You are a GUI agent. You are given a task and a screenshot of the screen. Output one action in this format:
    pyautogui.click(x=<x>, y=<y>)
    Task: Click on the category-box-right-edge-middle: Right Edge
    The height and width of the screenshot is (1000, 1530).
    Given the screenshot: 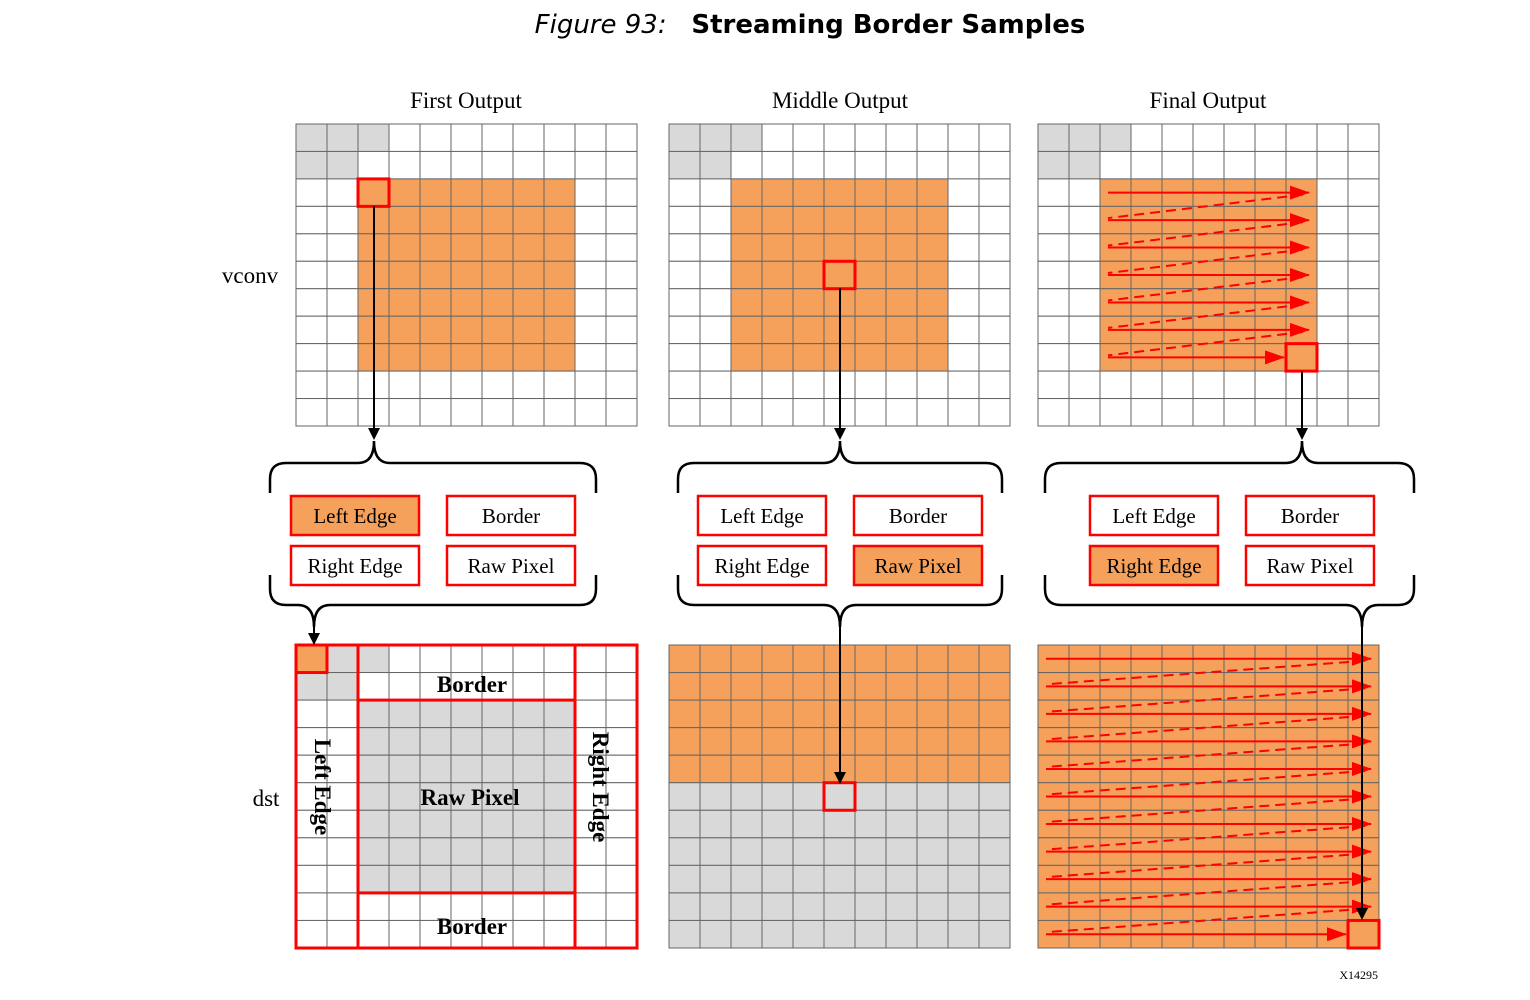 What is the action you would take?
    pyautogui.click(x=762, y=565)
    